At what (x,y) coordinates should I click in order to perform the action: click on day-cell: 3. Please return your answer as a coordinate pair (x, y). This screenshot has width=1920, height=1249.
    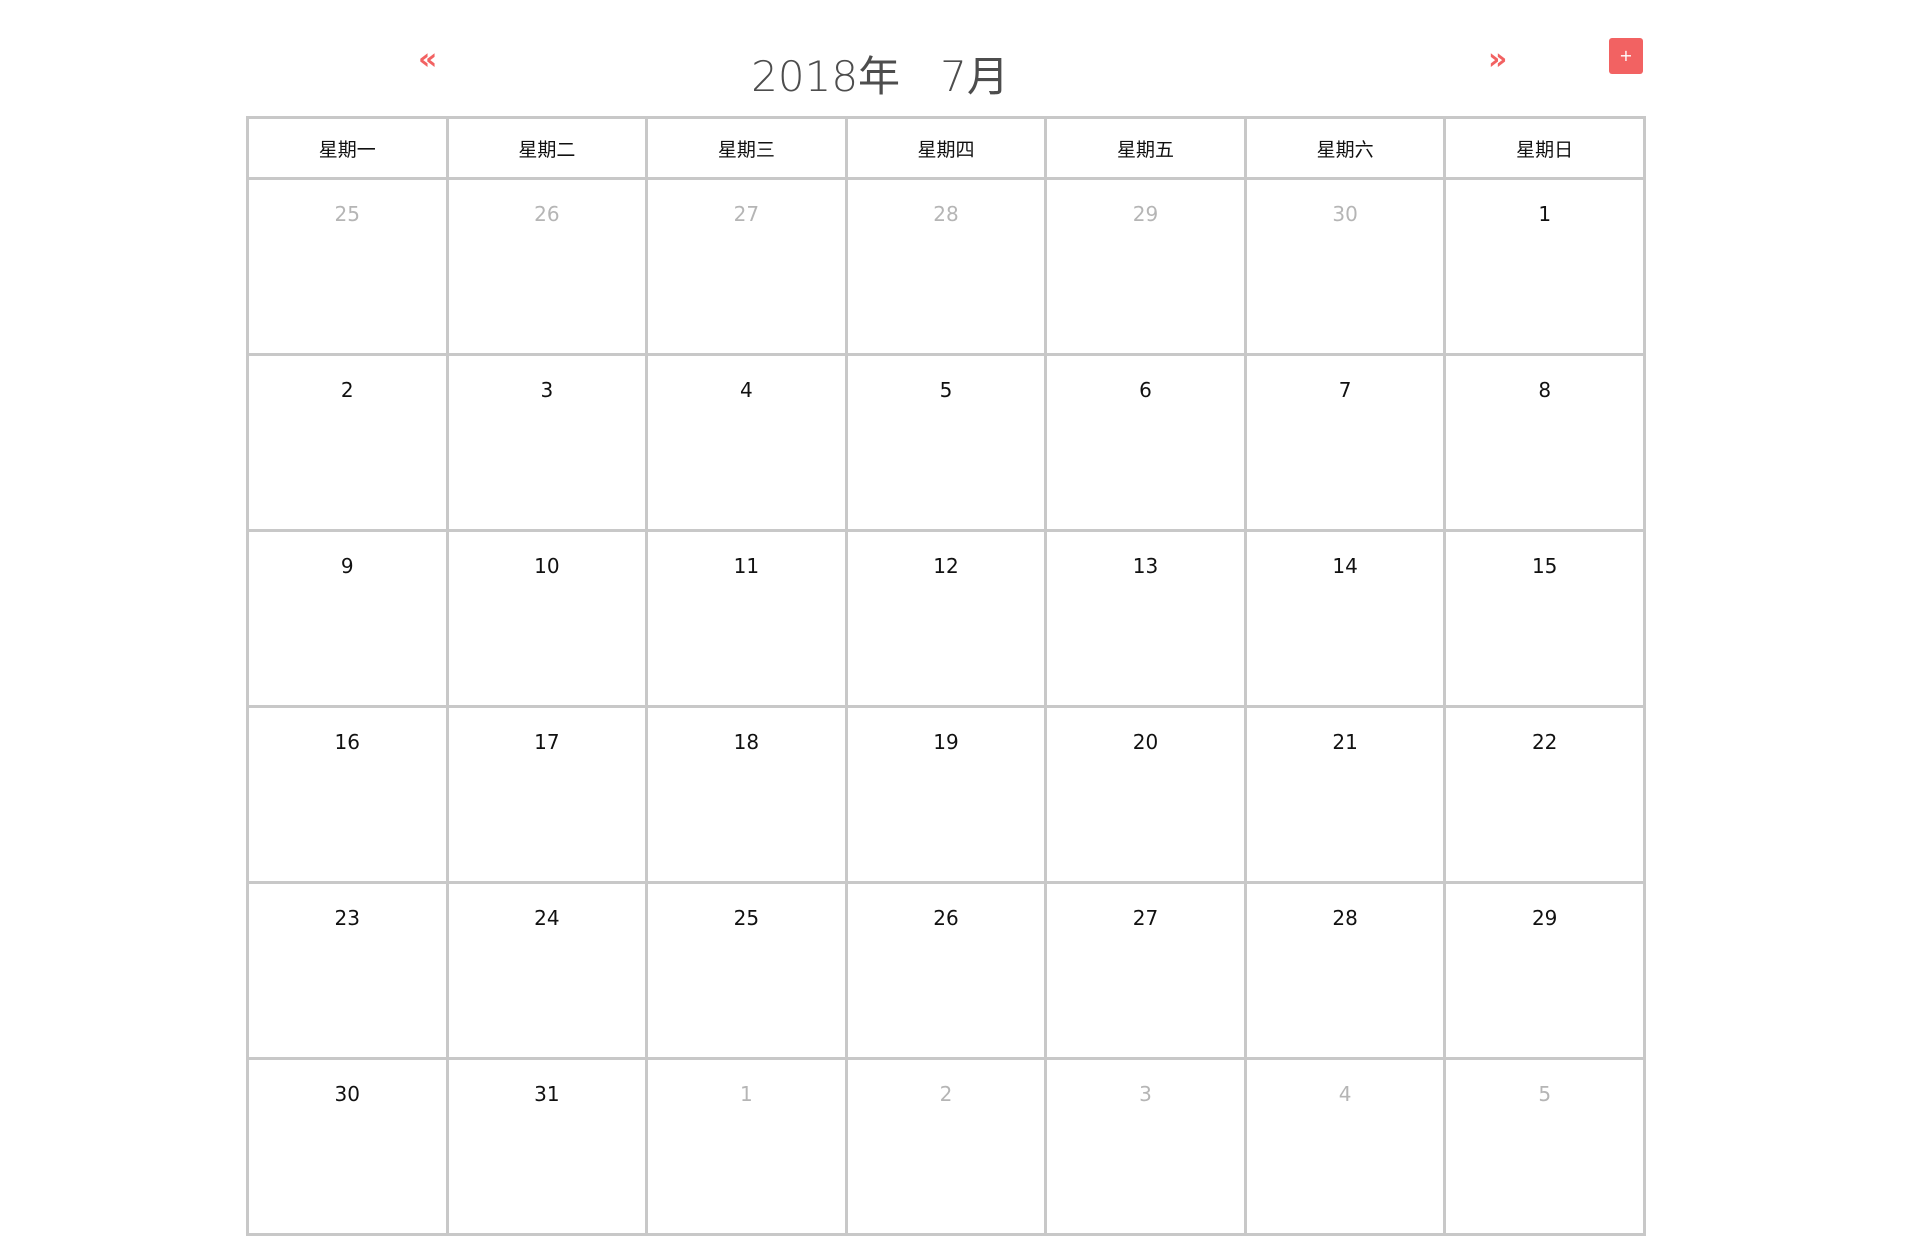
    Looking at the image, I should click on (547, 442).